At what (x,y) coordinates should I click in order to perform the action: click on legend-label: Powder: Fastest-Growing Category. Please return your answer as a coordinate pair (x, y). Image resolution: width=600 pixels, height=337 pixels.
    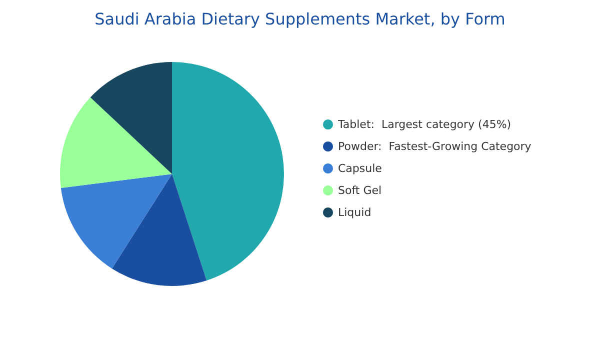
    Looking at the image, I should click on (435, 146).